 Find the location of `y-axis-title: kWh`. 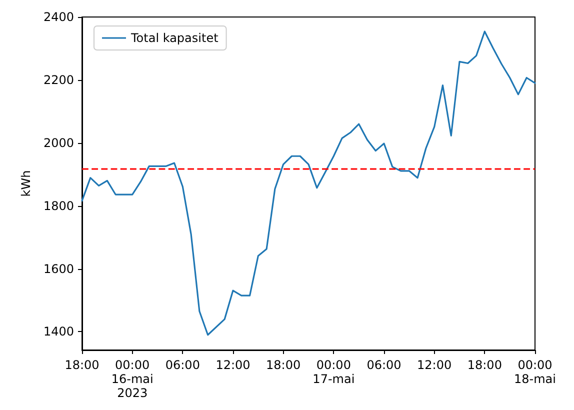

y-axis-title: kWh is located at coordinates (26, 183).